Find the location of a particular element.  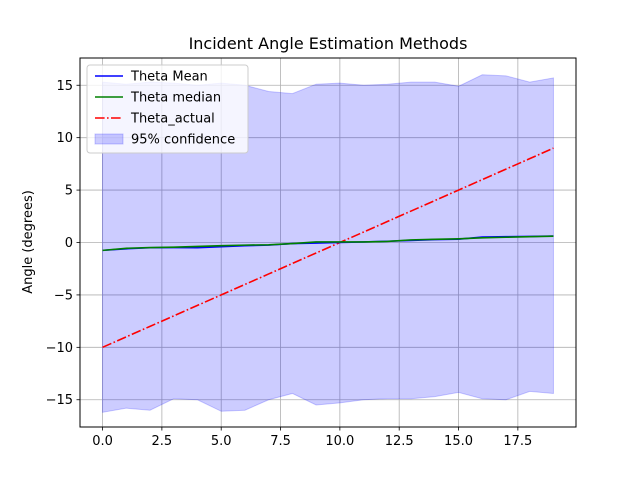

legend-label: Theta Mean is located at coordinates (169, 77).